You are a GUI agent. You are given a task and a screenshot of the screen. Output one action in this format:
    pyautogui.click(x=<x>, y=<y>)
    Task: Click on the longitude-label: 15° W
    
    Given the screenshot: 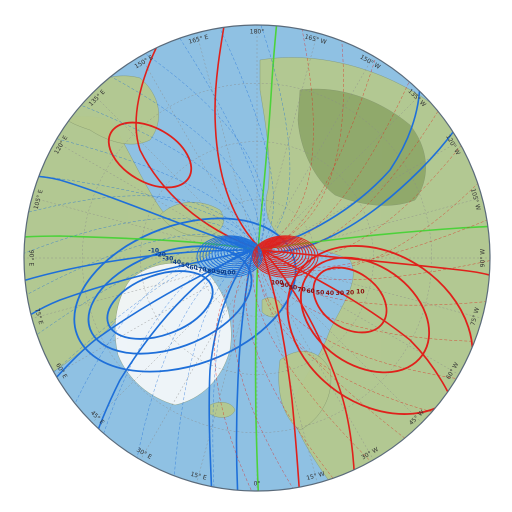 What is the action you would take?
    pyautogui.click(x=316, y=477)
    